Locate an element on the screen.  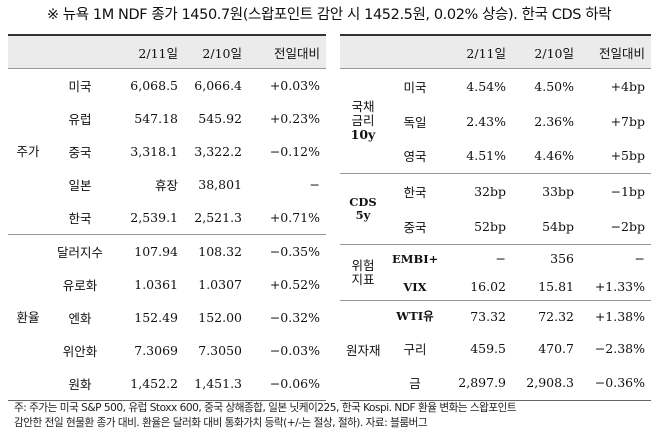
table-row: 영국 4.51% 4.46% +5bp is located at coordinates (495, 155).